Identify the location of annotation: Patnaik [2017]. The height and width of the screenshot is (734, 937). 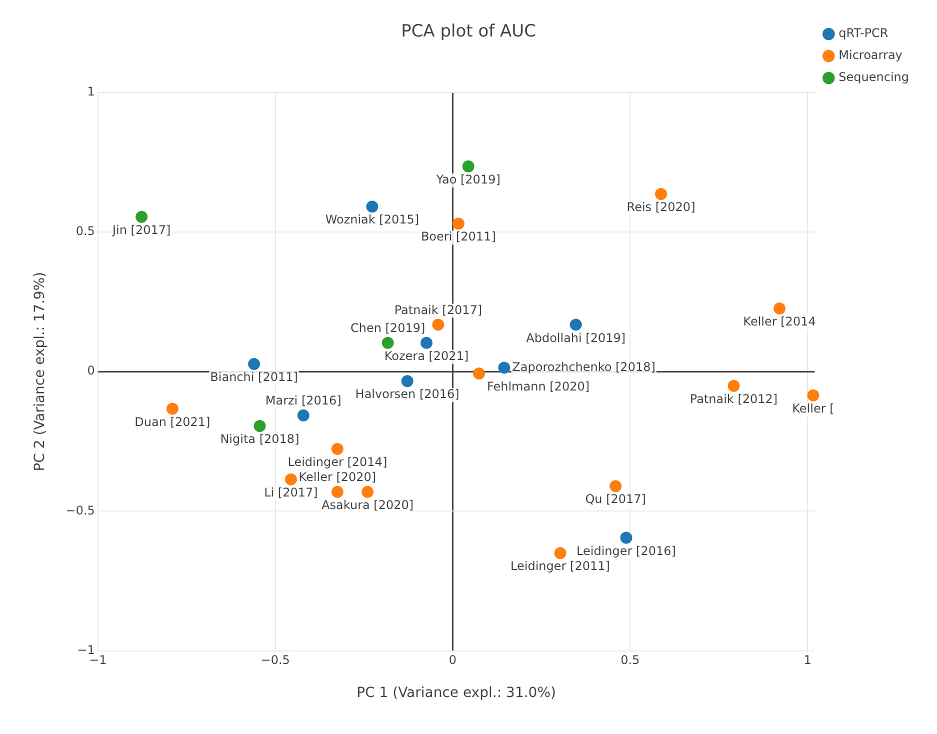
(438, 309).